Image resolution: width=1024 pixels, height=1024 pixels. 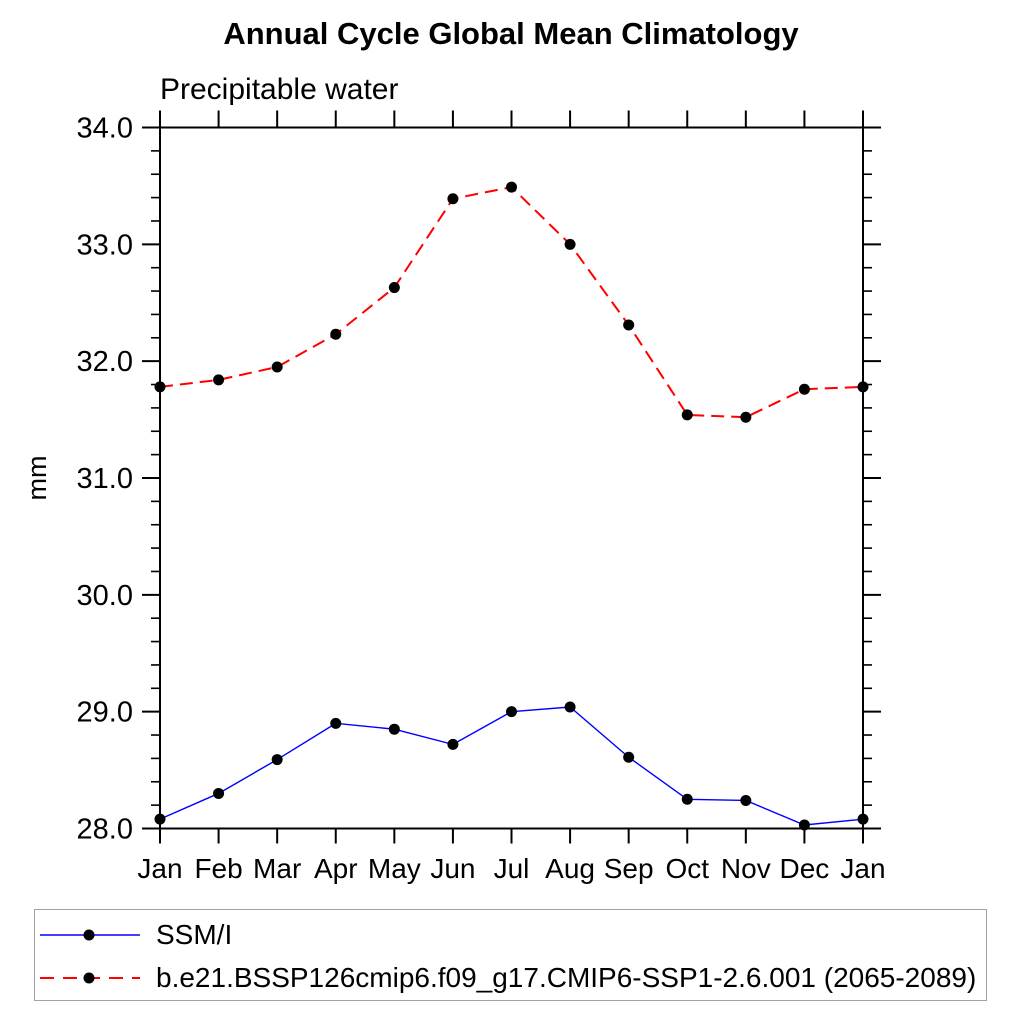 I want to click on y-tick-label: 34.0, so click(x=105, y=129).